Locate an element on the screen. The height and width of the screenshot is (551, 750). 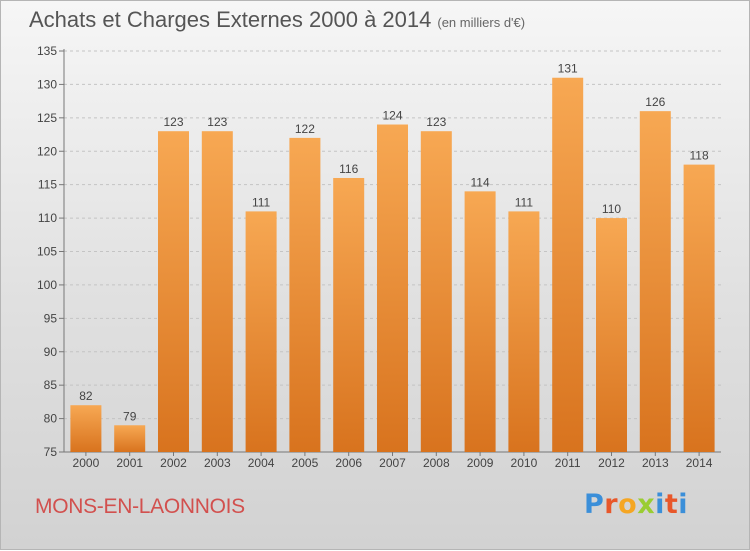
value-label-2003: 123 is located at coordinates (217, 122).